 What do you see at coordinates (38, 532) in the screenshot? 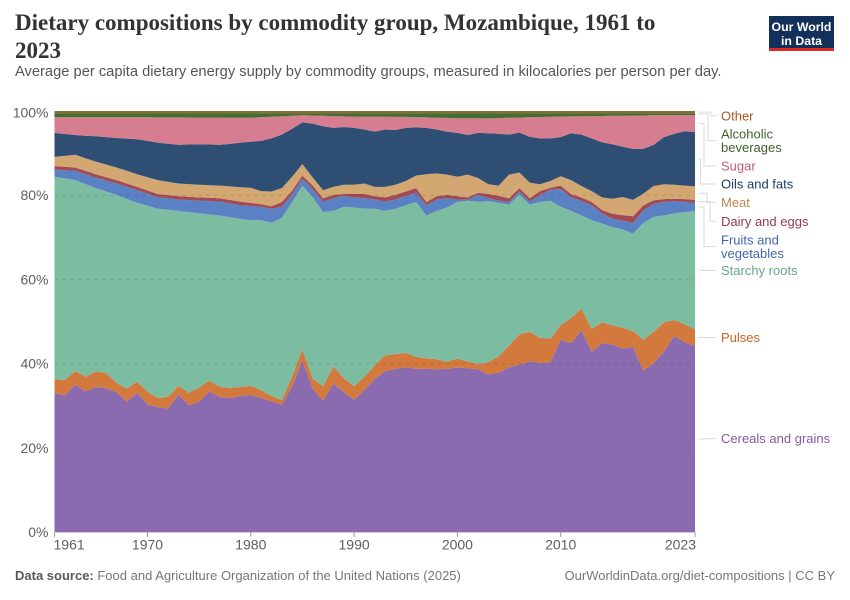
I see `svg-text: 0%` at bounding box center [38, 532].